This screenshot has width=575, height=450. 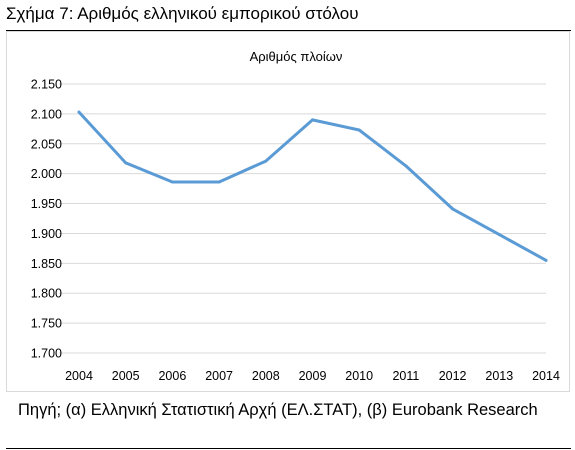 What do you see at coordinates (46, 114) in the screenshot?
I see `y-tick-label: 2.100` at bounding box center [46, 114].